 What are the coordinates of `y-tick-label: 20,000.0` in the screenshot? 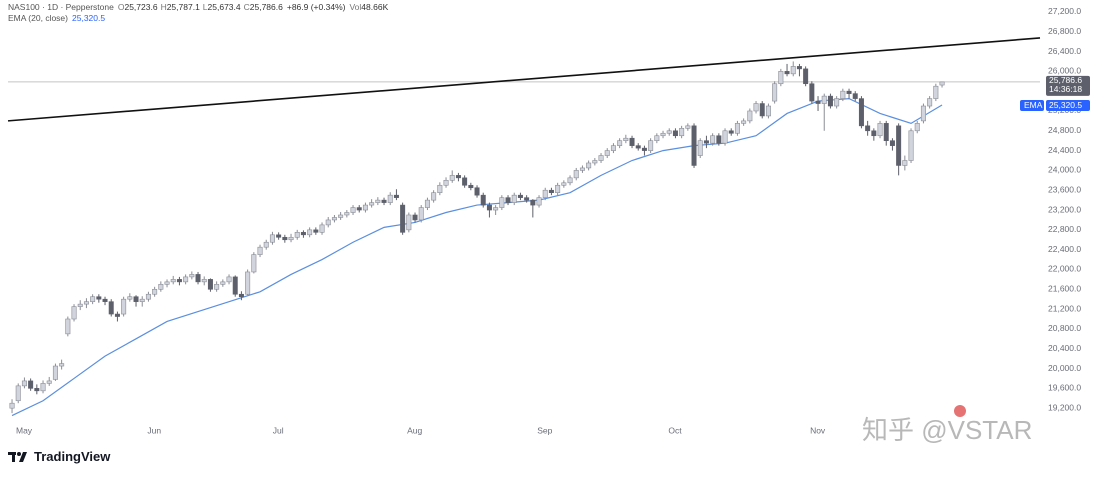 It's located at (1064, 368).